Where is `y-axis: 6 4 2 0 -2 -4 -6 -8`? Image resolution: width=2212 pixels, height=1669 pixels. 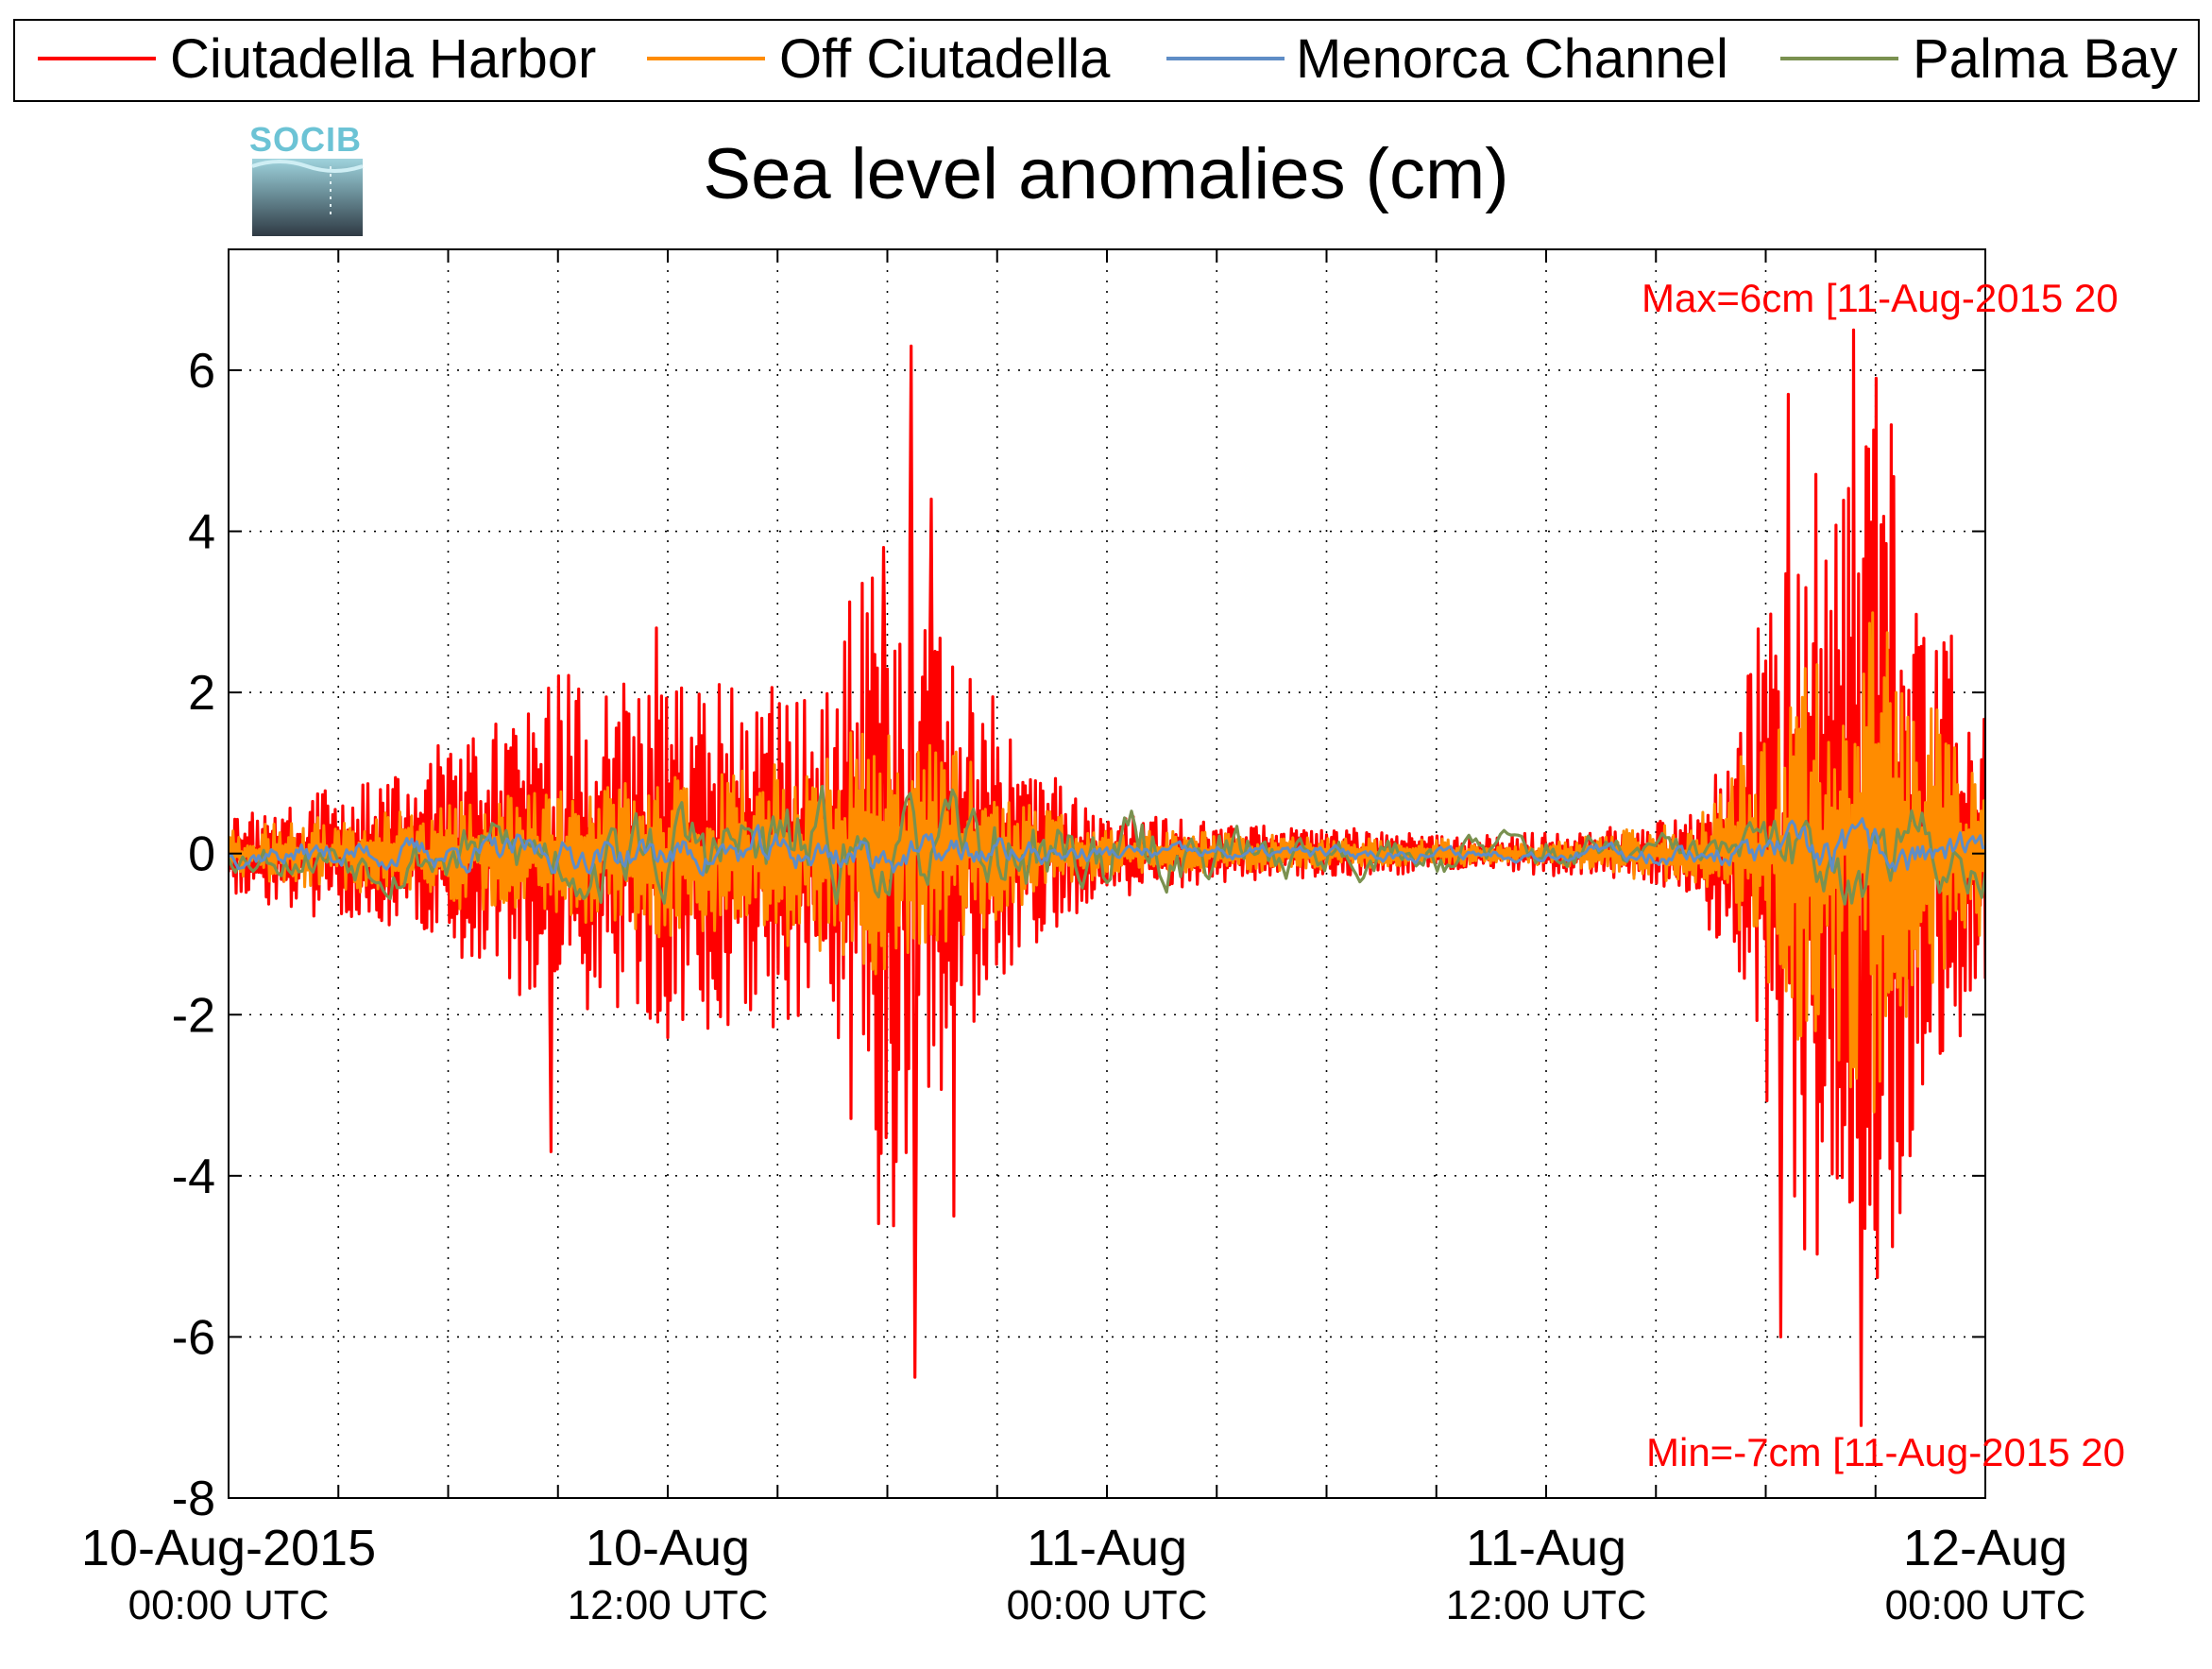
y-axis: 6 4 2 0 -2 -4 -6 -8 is located at coordinates (193, 935).